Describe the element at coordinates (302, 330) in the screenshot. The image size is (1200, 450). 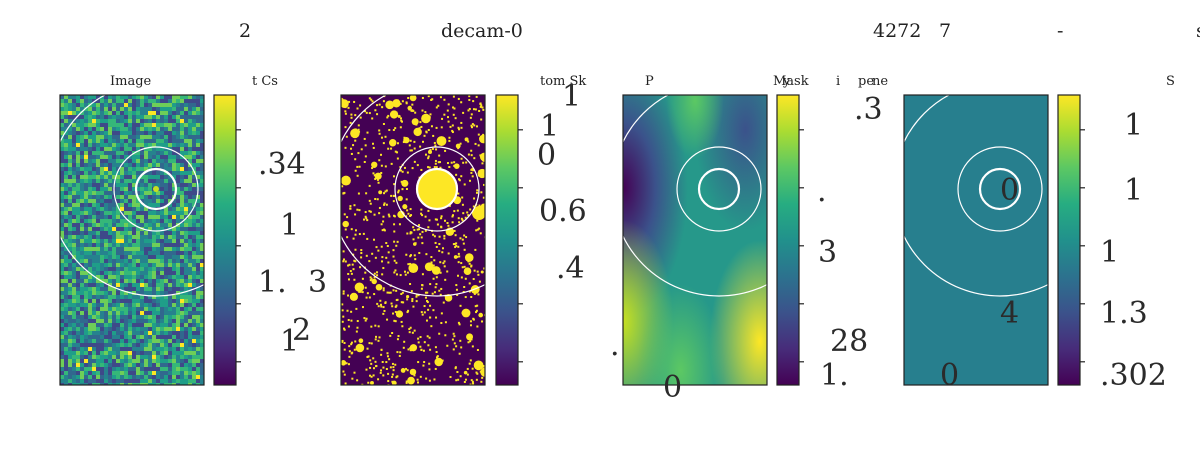
I see `value-label: 2` at that location.